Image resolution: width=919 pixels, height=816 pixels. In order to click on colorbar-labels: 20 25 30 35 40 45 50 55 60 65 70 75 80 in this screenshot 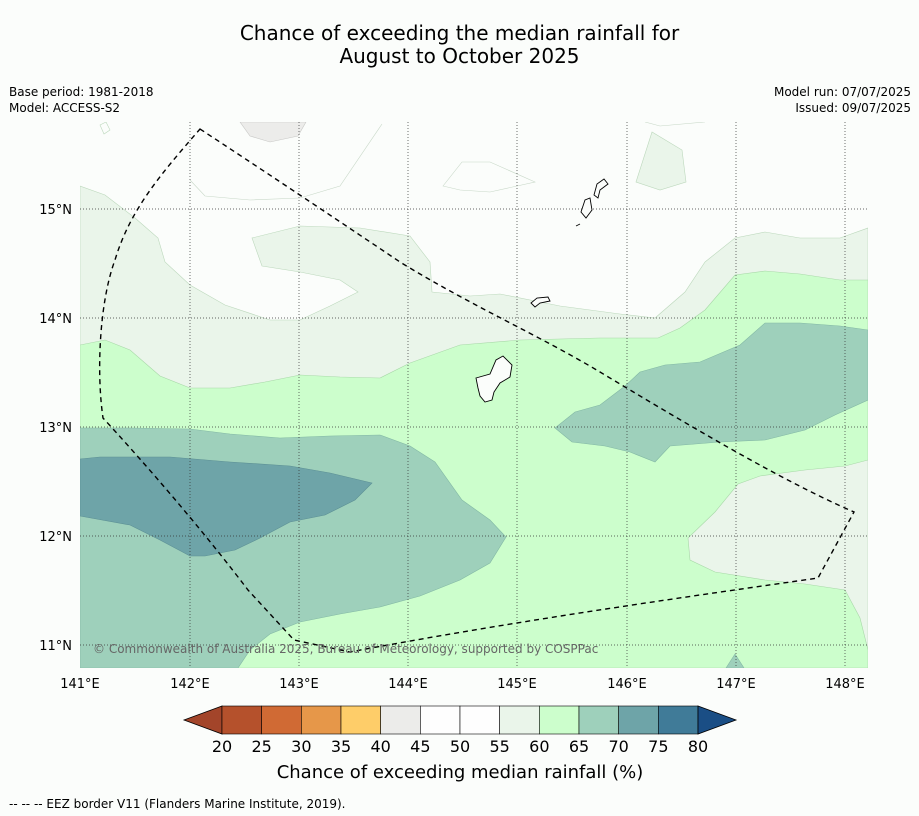, I will do `click(460, 746)`.